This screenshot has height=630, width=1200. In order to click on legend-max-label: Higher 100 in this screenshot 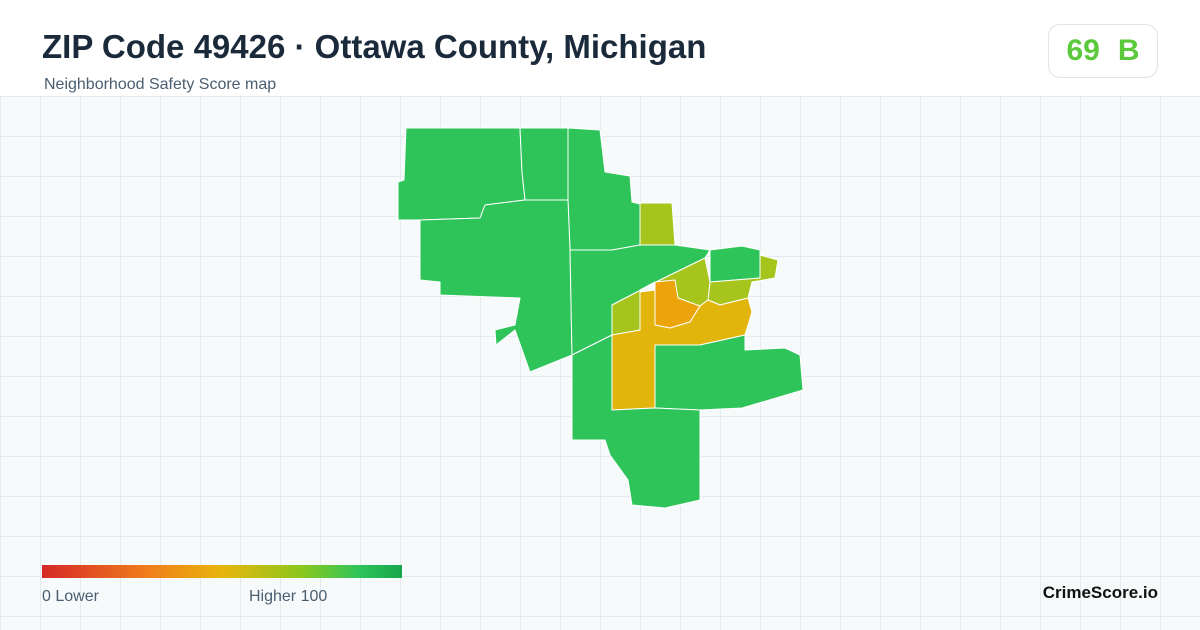, I will do `click(288, 596)`.